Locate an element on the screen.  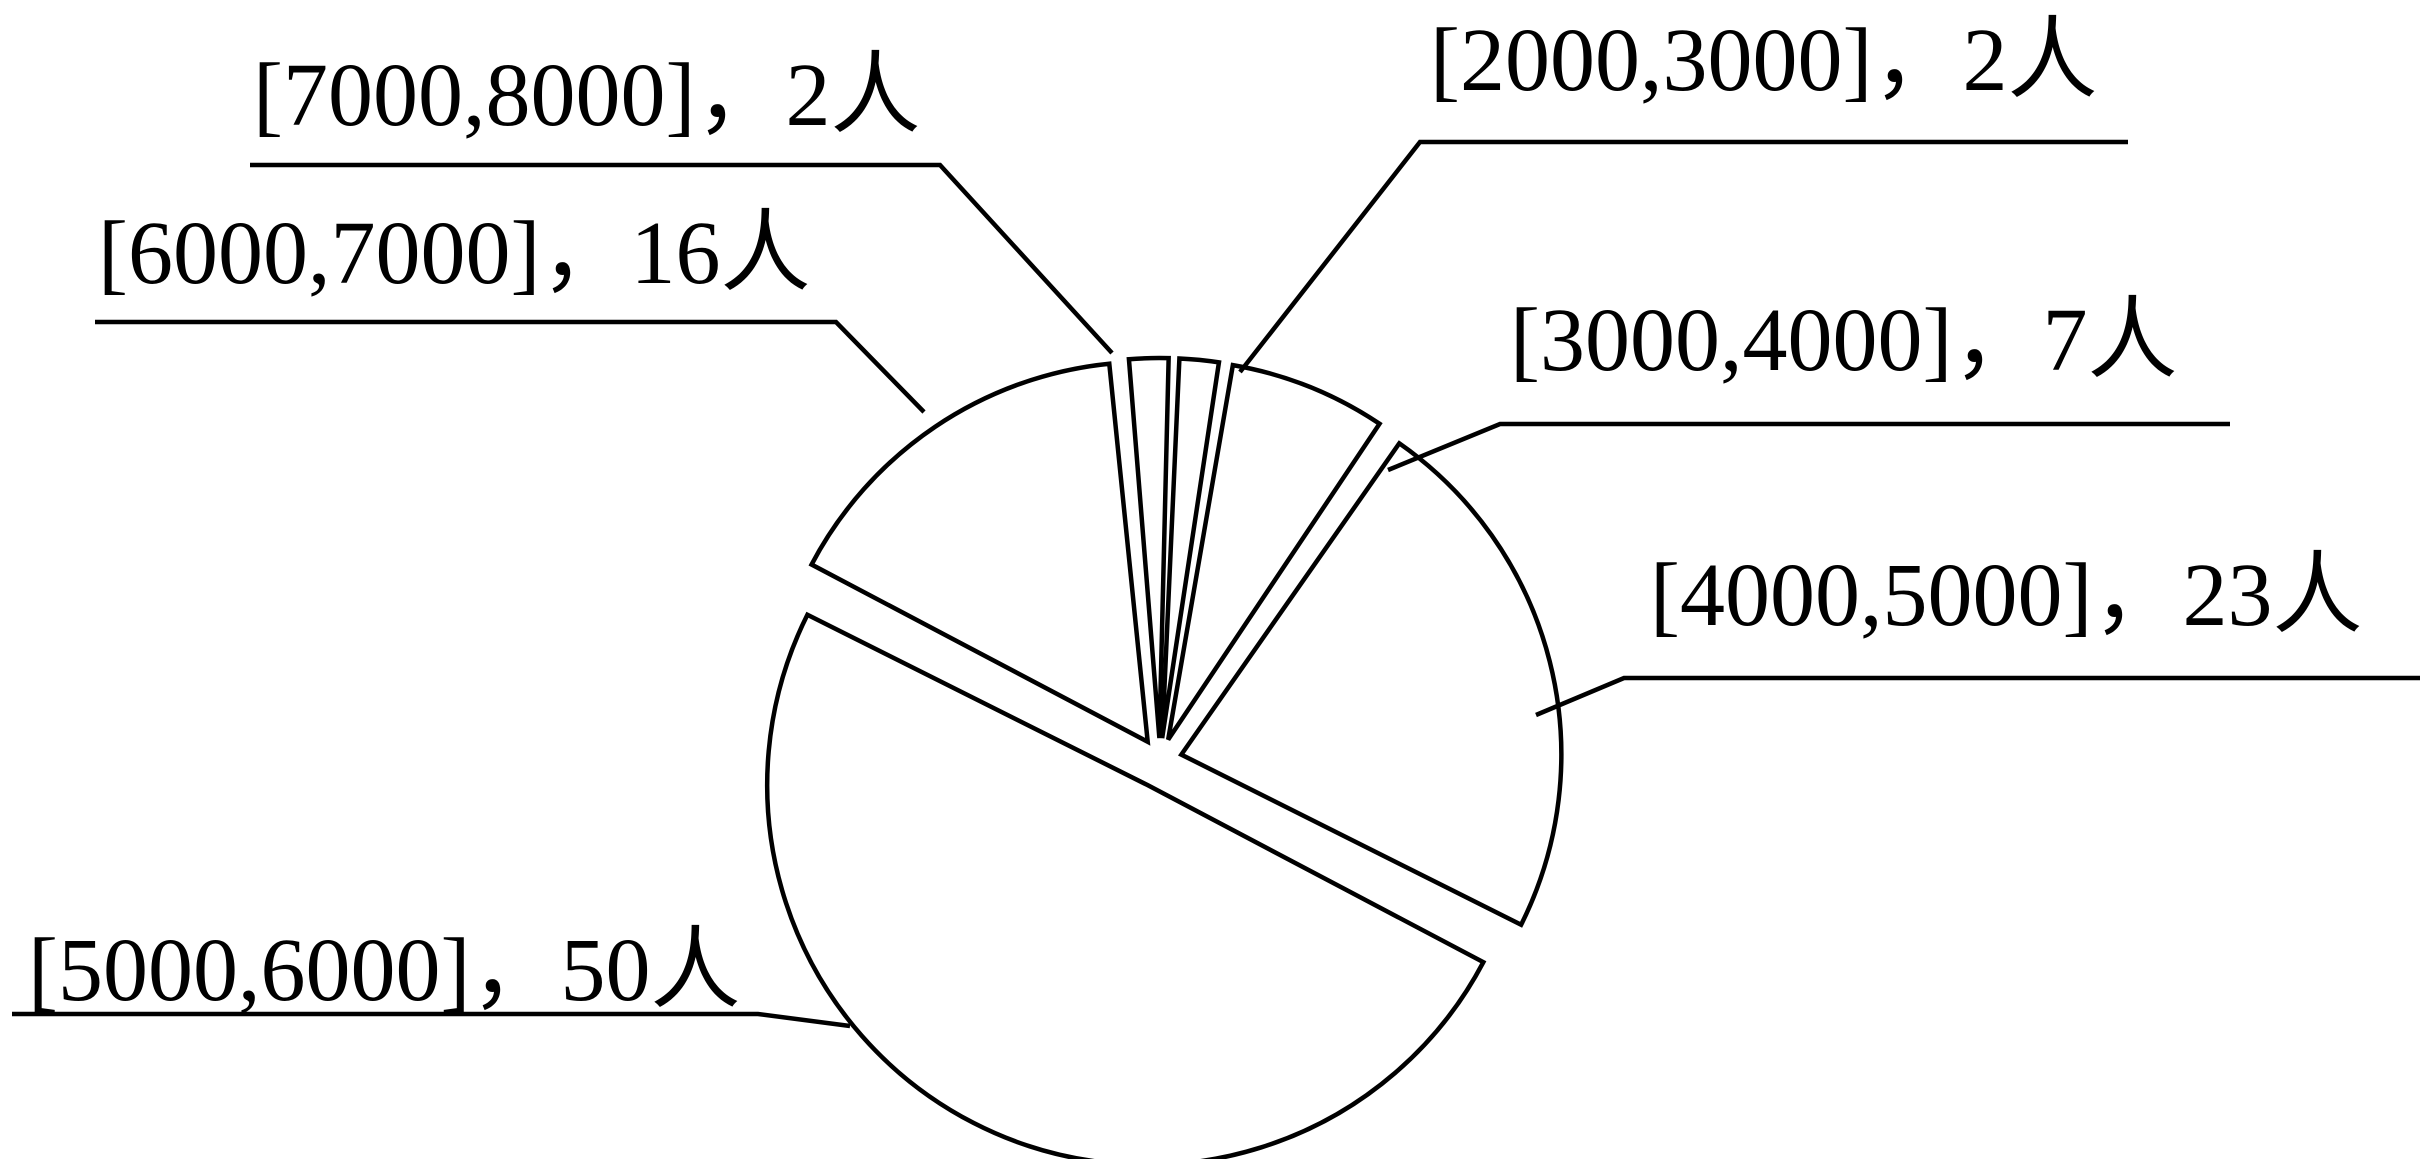
slice-label: [5000,6000]，50人 is located at coordinates (384, 970).